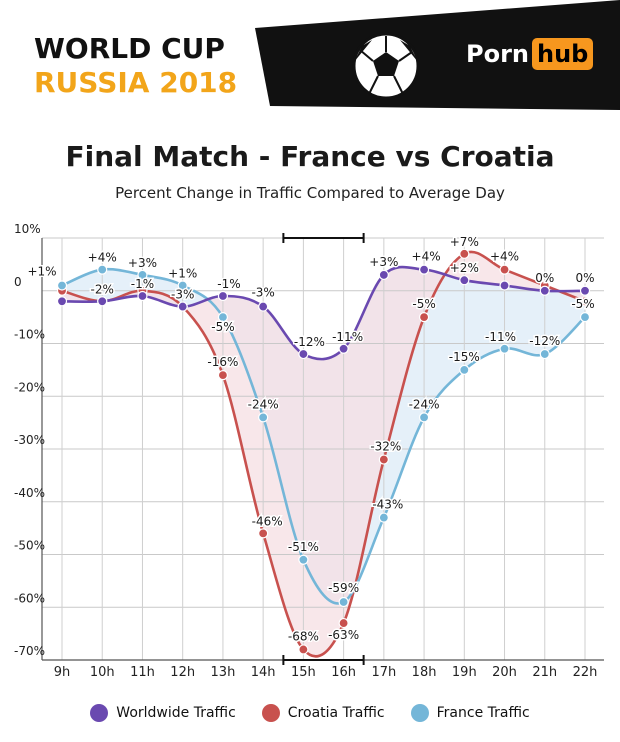 This screenshot has width=620, height=742. What do you see at coordinates (263, 404) in the screenshot?
I see `france-data-label-14h: -24%` at bounding box center [263, 404].